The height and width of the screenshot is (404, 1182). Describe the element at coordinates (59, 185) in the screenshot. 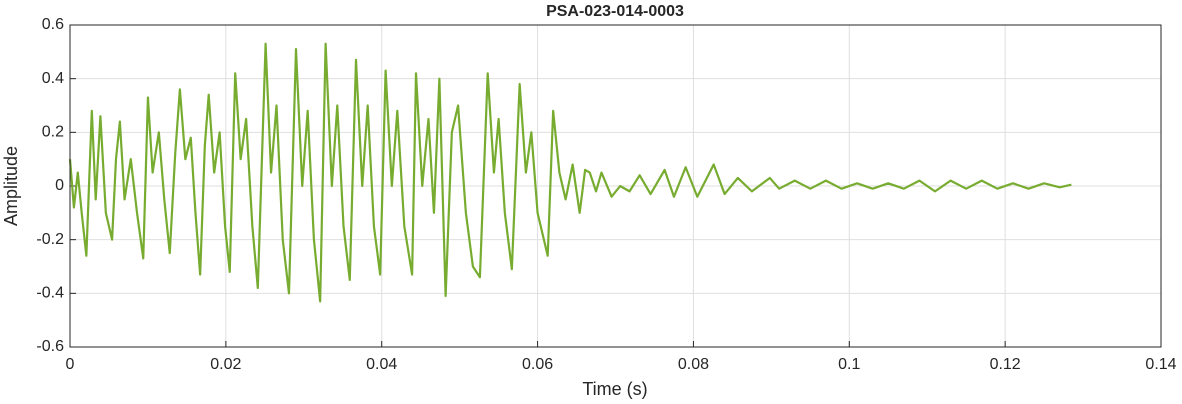

I see `y-tick-label: 0` at that location.